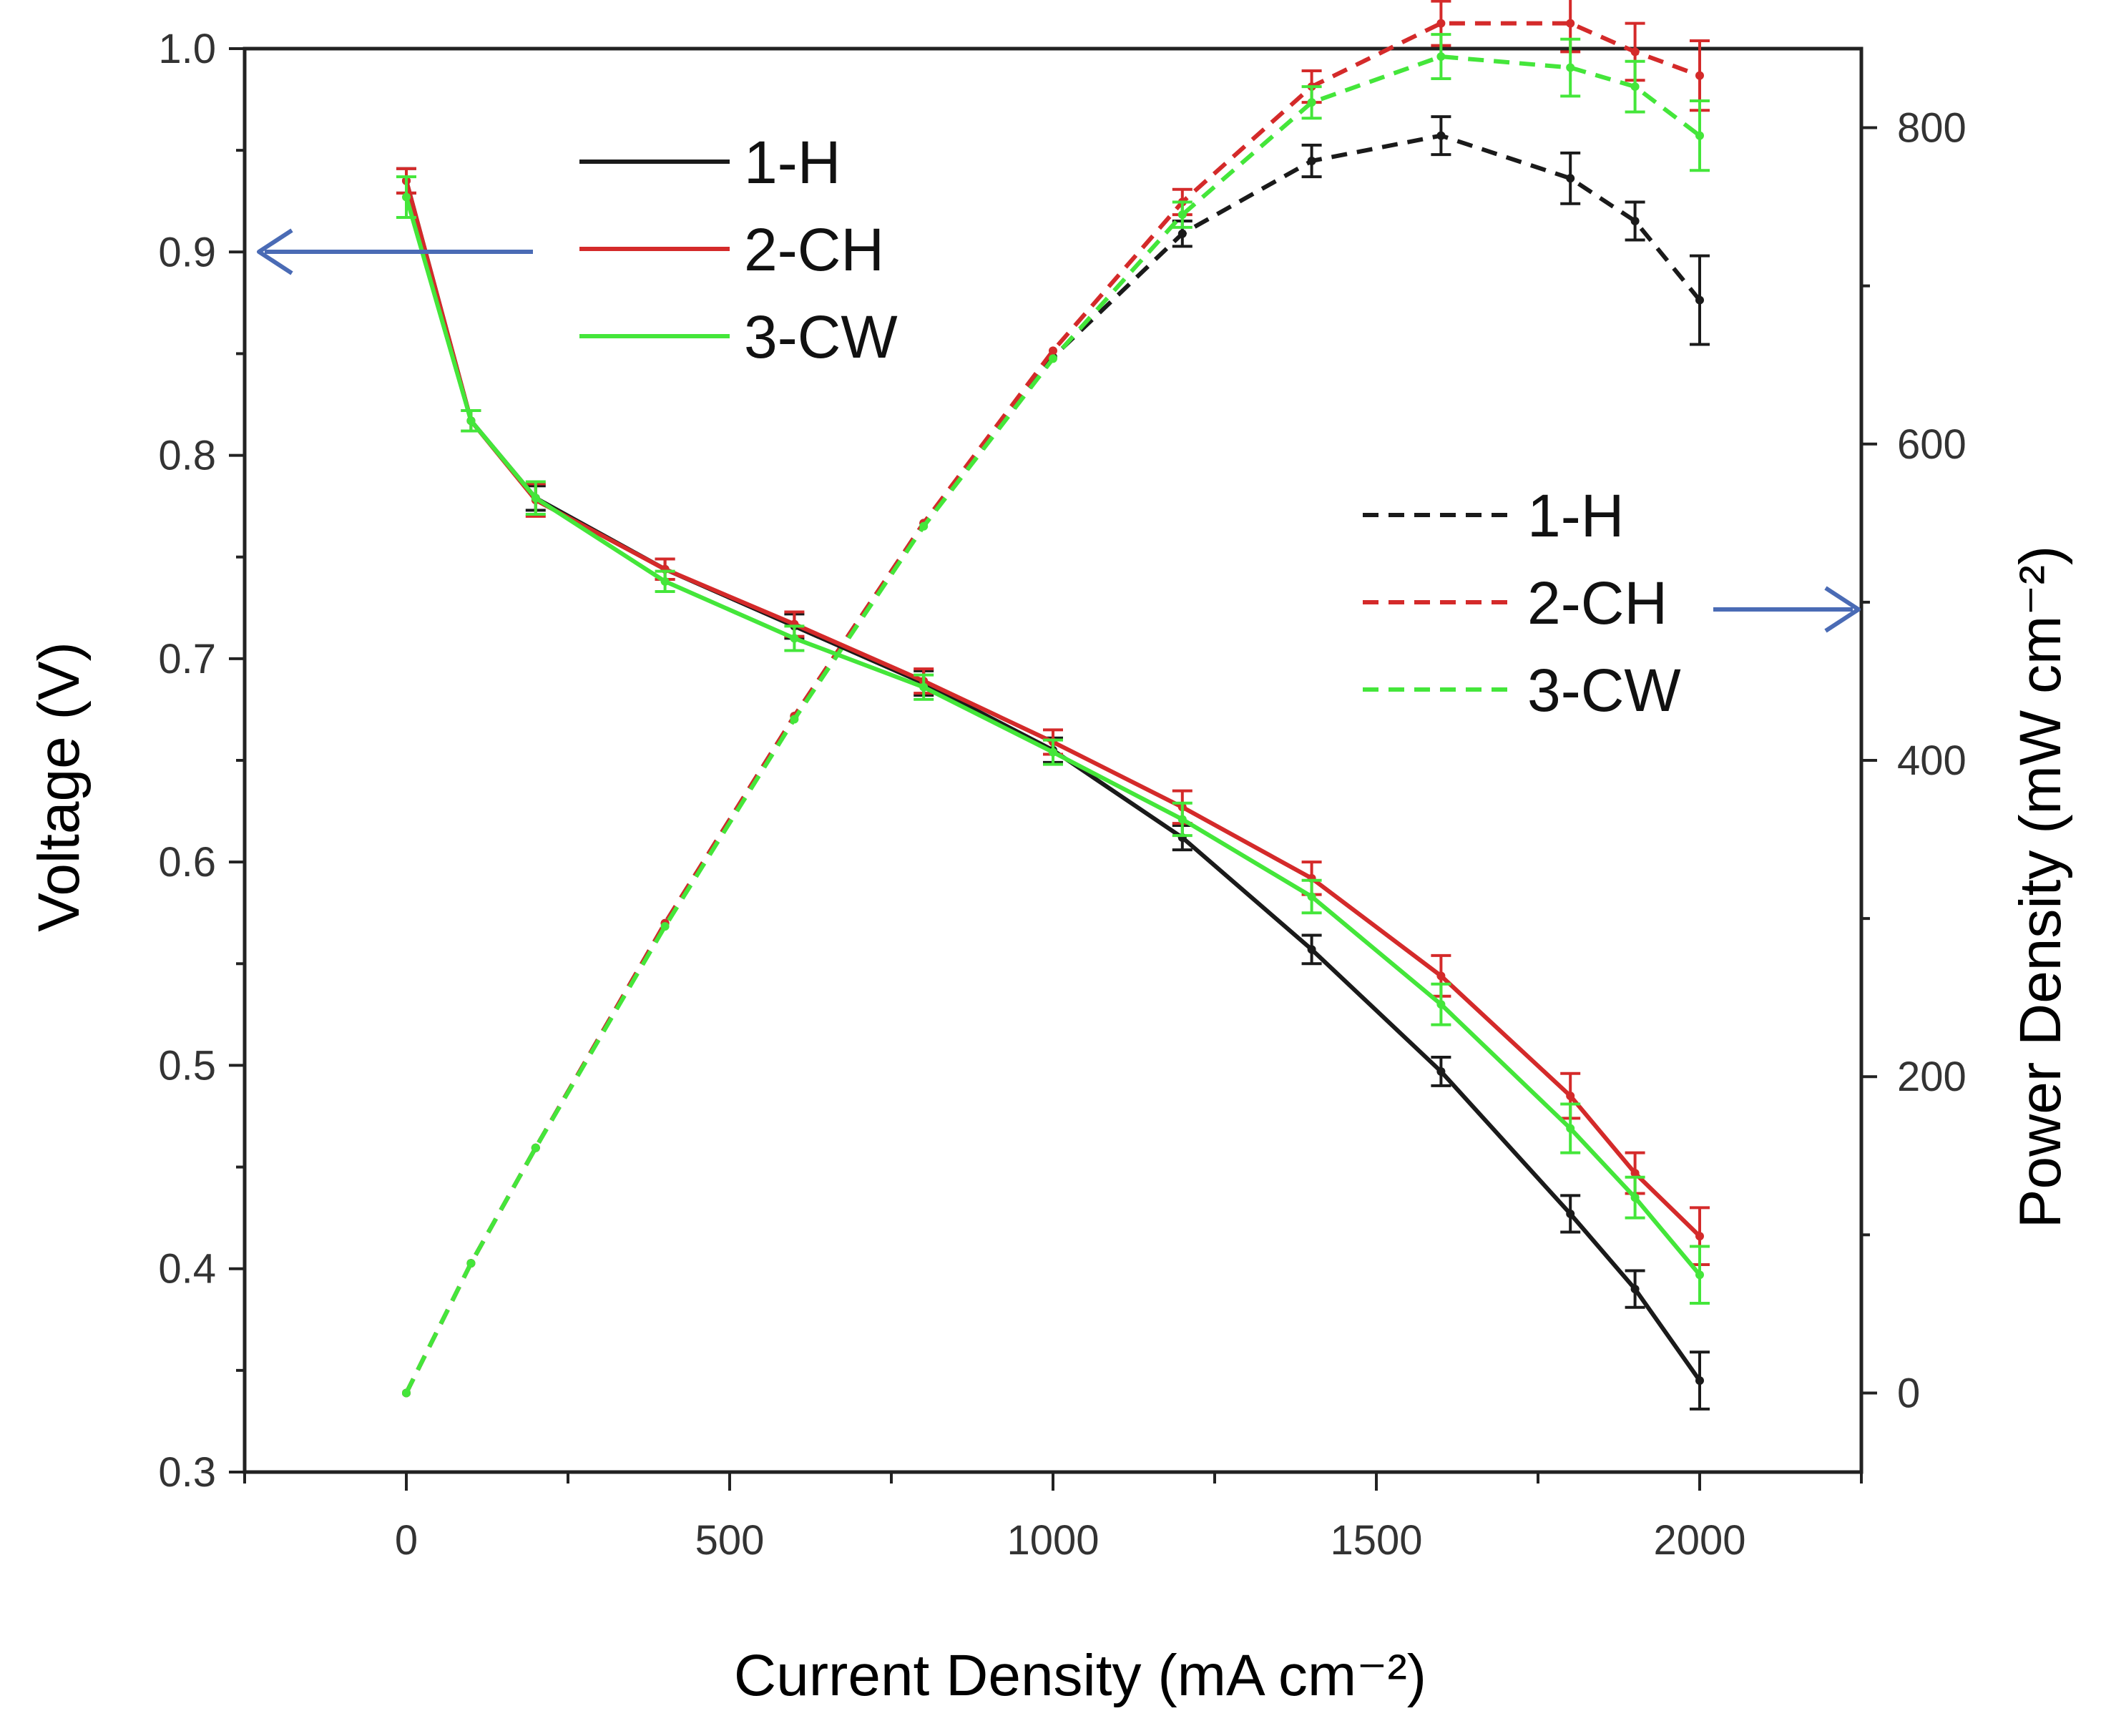  Describe the element at coordinates (730, 1541) in the screenshot. I see `x-tick-label: 500` at that location.